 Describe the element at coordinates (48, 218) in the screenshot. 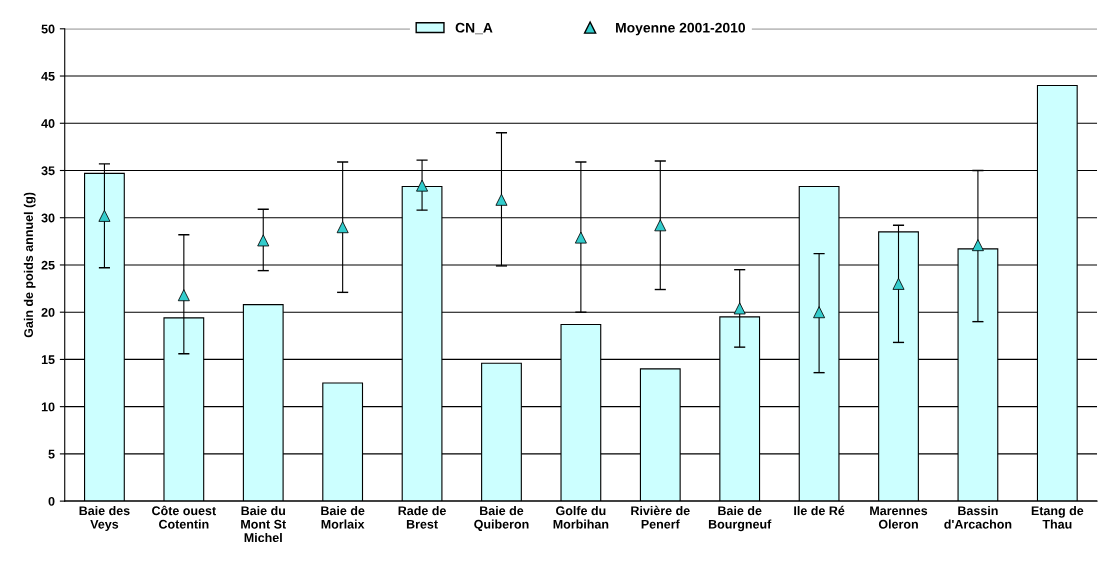

I see `y-tick-label: 30` at that location.